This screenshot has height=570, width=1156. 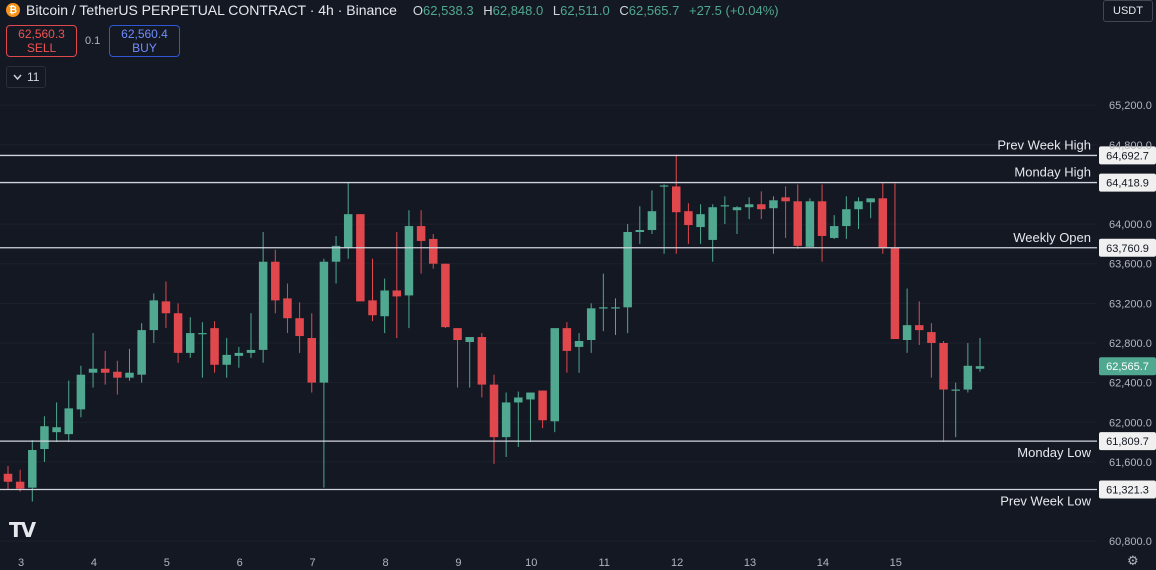 What do you see at coordinates (26, 77) in the screenshot?
I see `indicator-collapse-button: 11` at bounding box center [26, 77].